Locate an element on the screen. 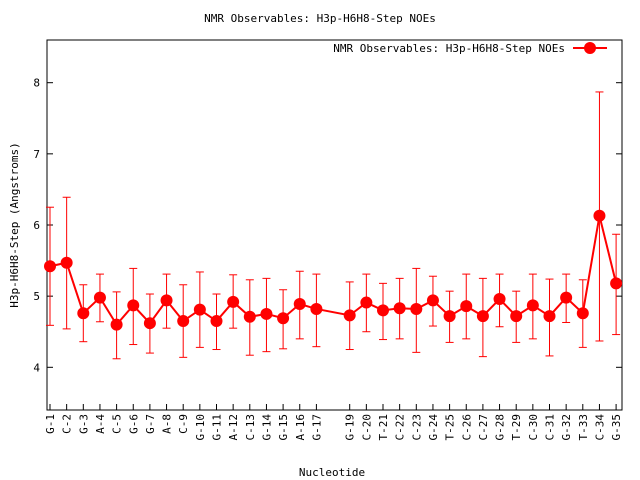 The height and width of the screenshot is (480, 640). x-tick-label: G-11 is located at coordinates (217, 427).